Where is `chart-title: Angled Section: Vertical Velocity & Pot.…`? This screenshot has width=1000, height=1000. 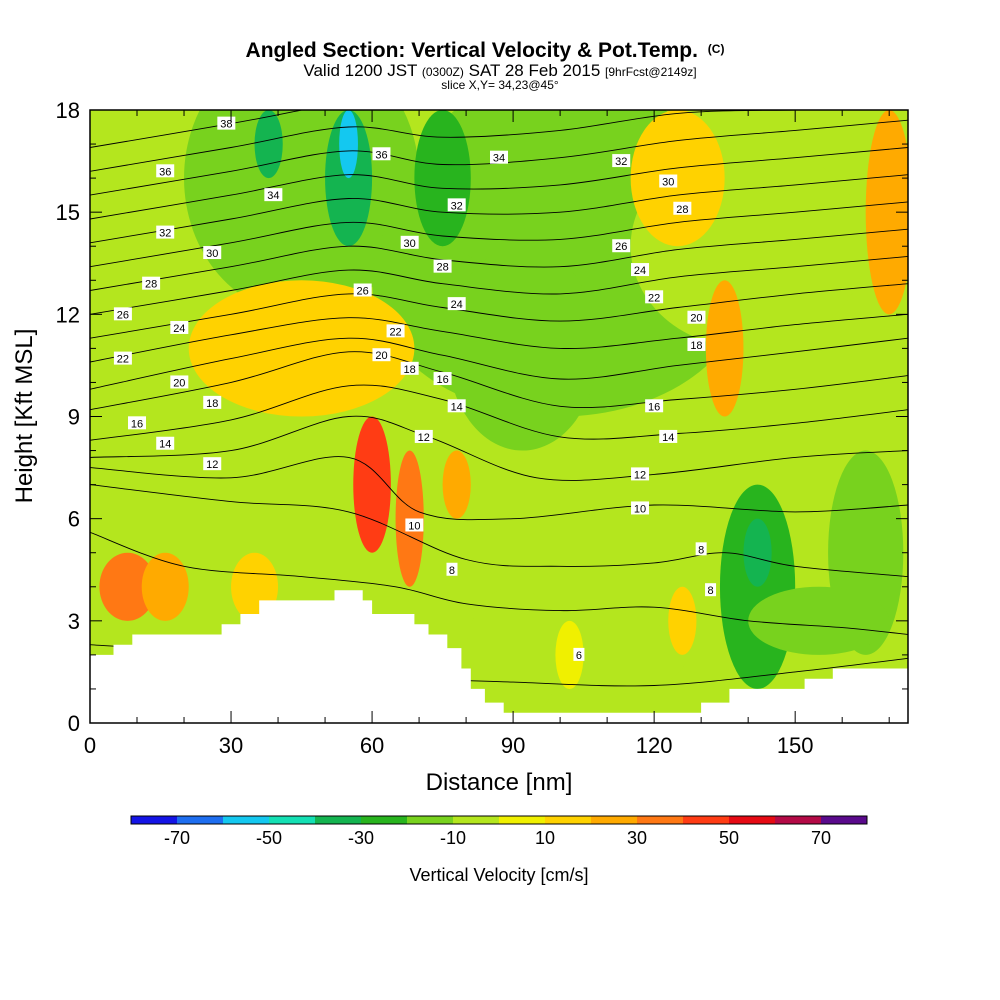
chart-title: Angled Section: Vertical Velocity & Pot.… is located at coordinates (485, 50).